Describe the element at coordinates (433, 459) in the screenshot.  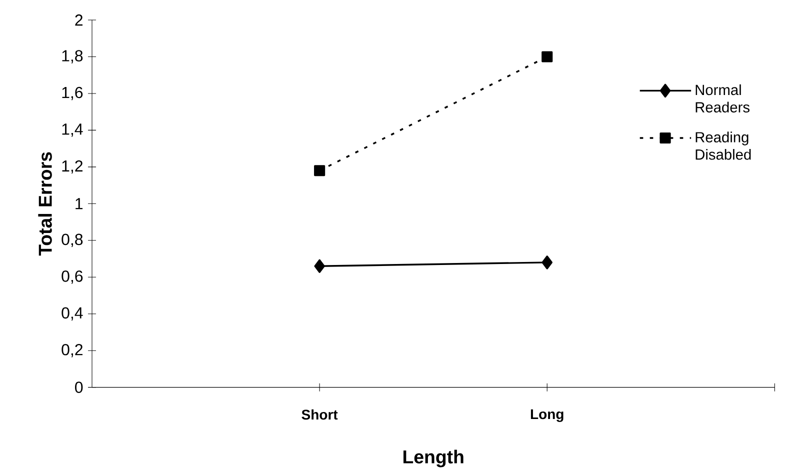
I see `x-axis-title: Length` at that location.